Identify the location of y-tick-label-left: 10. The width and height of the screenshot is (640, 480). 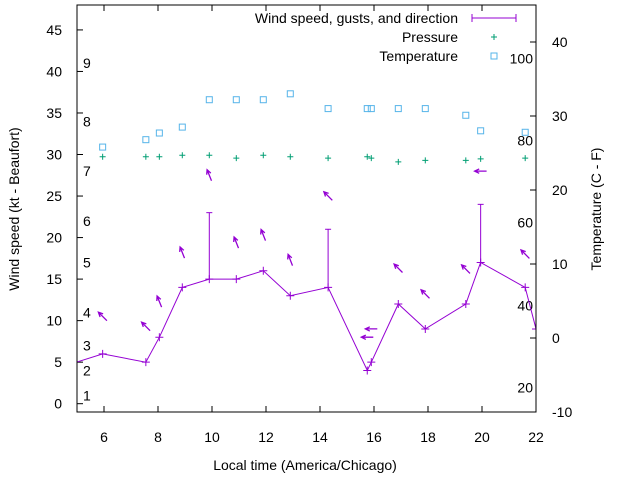
(54, 321).